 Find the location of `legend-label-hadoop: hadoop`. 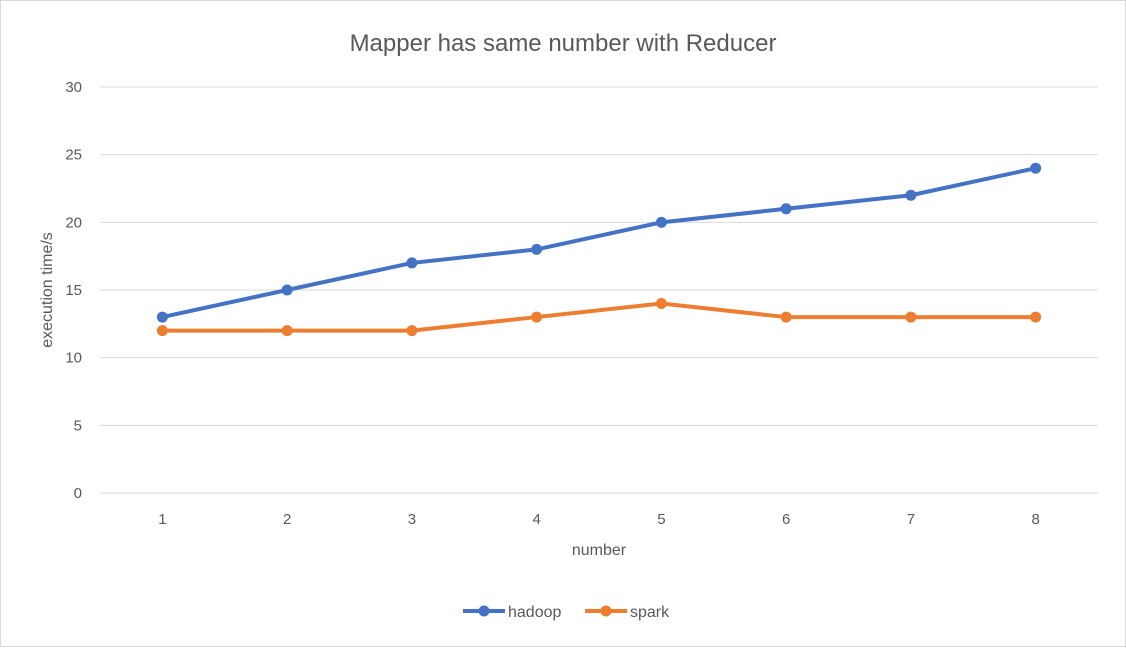

legend-label-hadoop: hadoop is located at coordinates (534, 612).